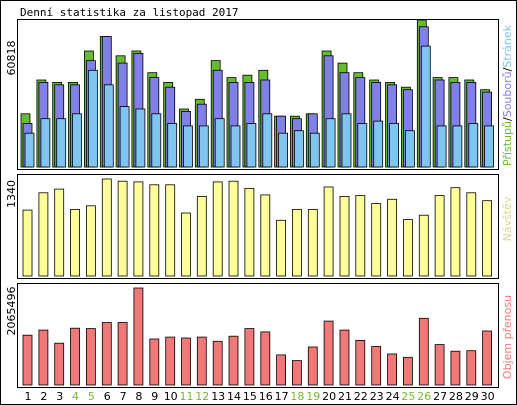 This screenshot has height=405, width=517. Describe the element at coordinates (129, 12) in the screenshot. I see `chart-title: Denní statistika za listopad 2017` at that location.